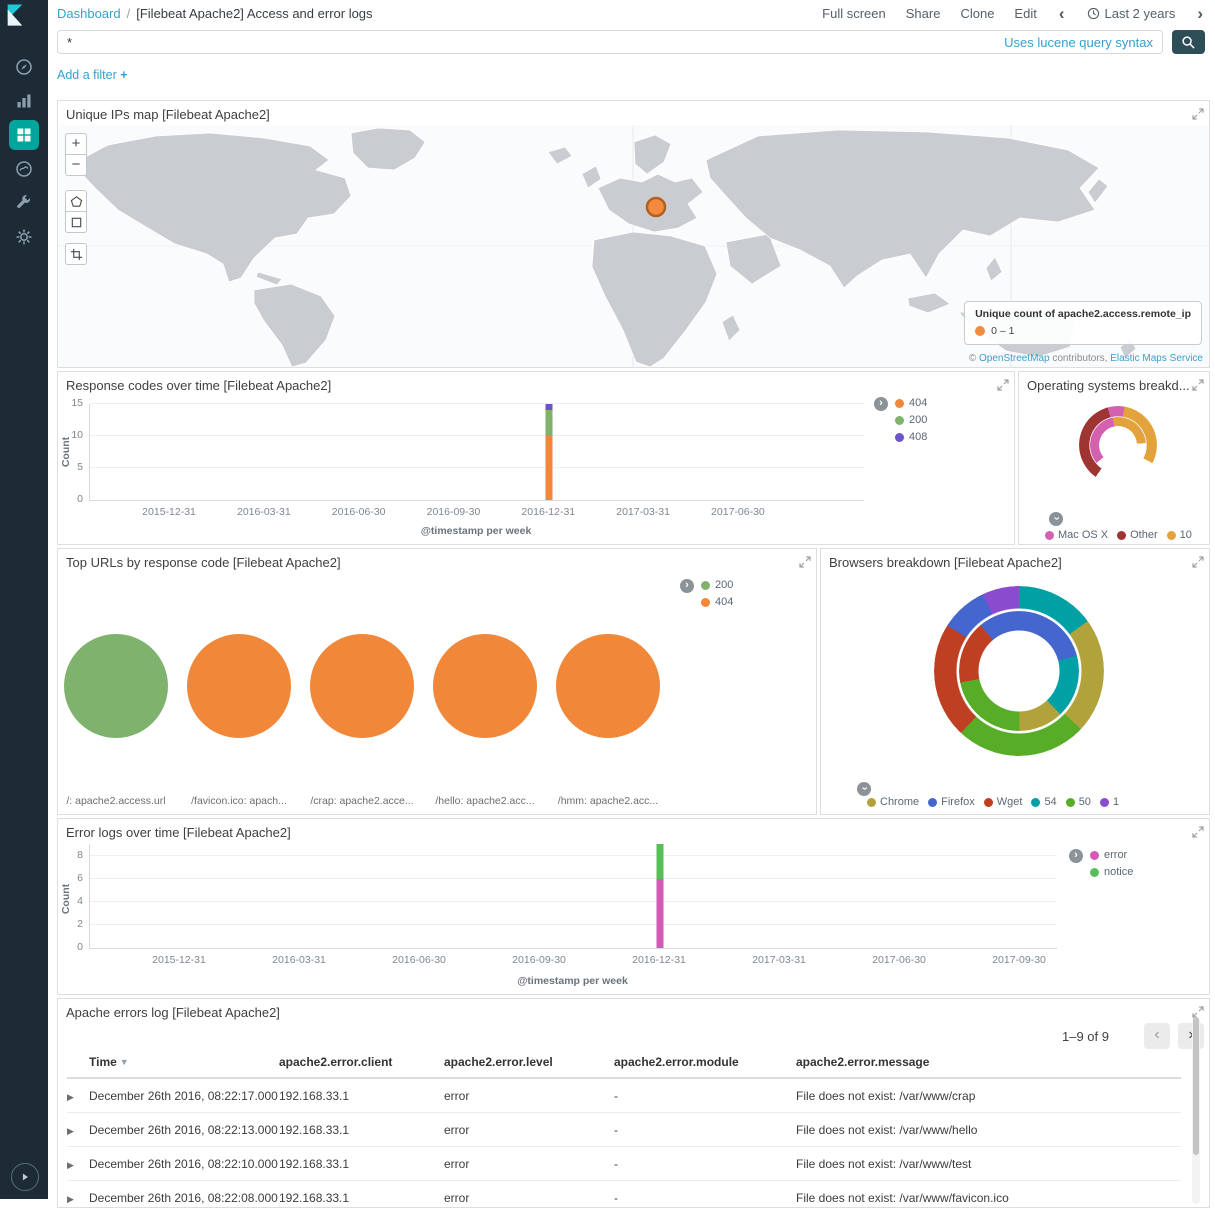  What do you see at coordinates (477, 467) in the screenshot?
I see `gridline` at bounding box center [477, 467].